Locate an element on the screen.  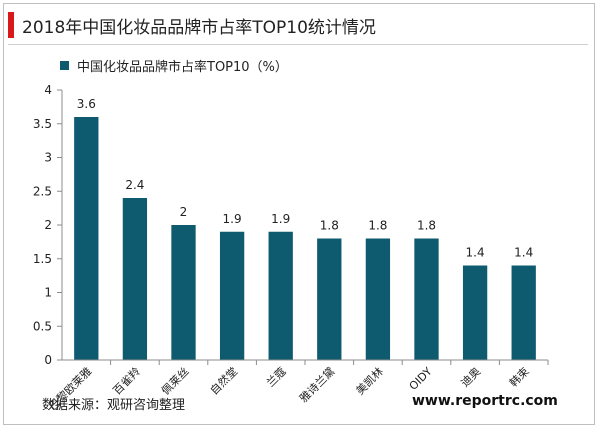
y-axis: 0 0.5 1 1.5 2 2.5 3 3.5 4 is located at coordinates (47, 225).